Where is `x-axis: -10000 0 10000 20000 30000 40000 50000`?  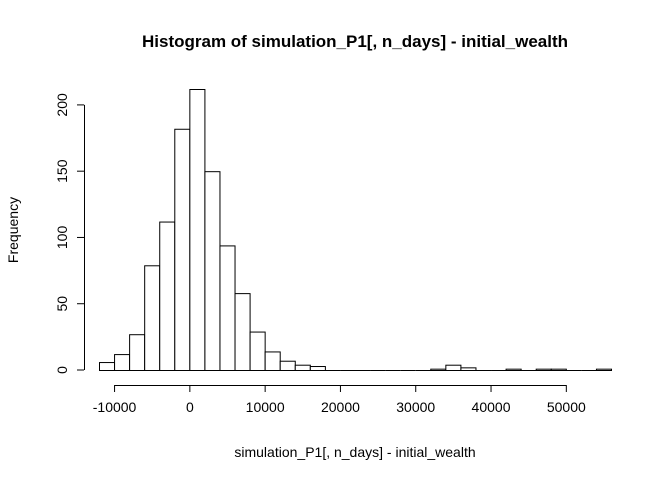
x-axis: -10000 0 10000 20000 30000 40000 50000 is located at coordinates (339, 400).